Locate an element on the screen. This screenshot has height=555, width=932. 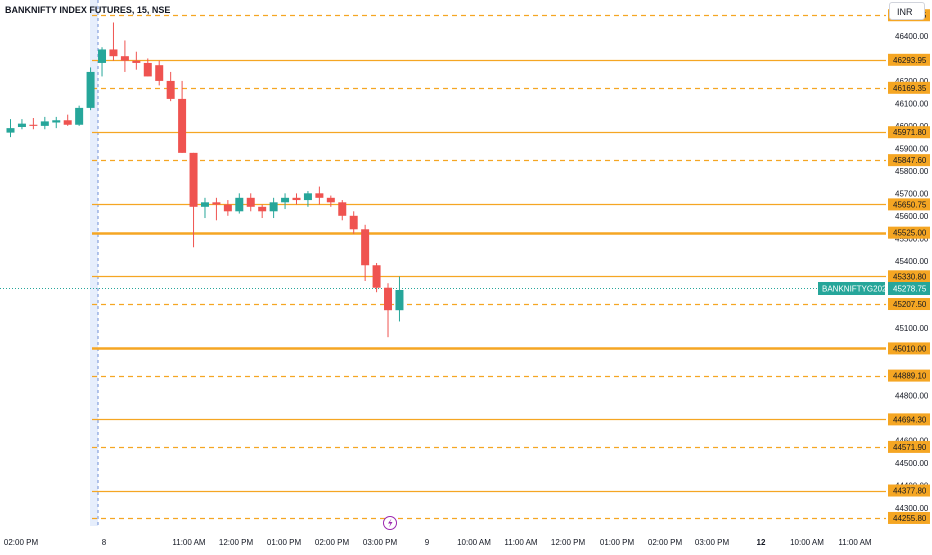
y-tick-label: 45800.00 is located at coordinates (912, 171).